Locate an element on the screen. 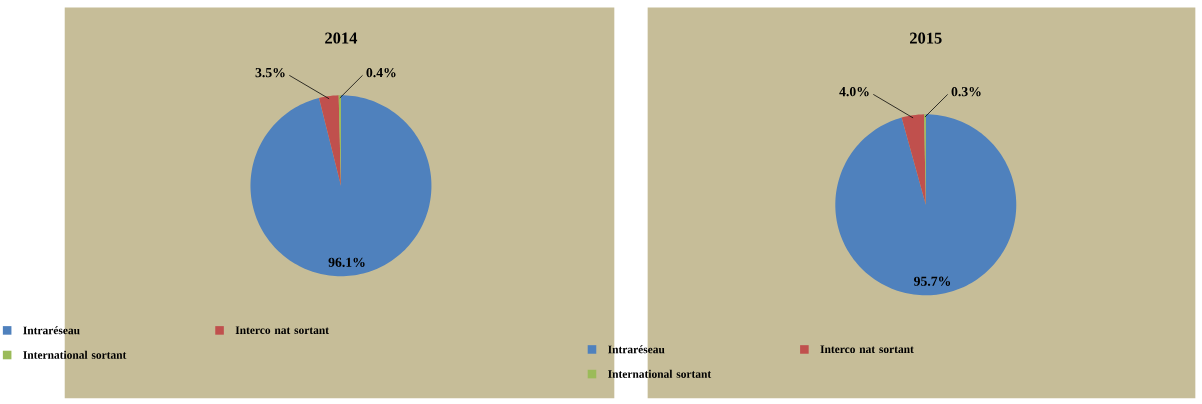  data-label: 4.0% is located at coordinates (854, 92).